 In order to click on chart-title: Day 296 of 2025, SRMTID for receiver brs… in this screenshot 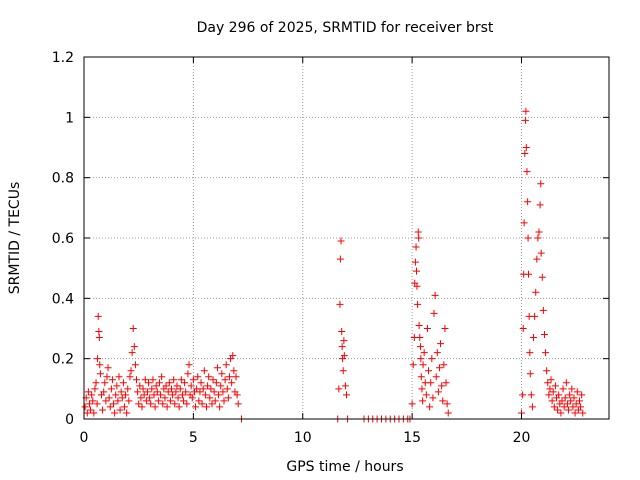, I will do `click(345, 28)`.